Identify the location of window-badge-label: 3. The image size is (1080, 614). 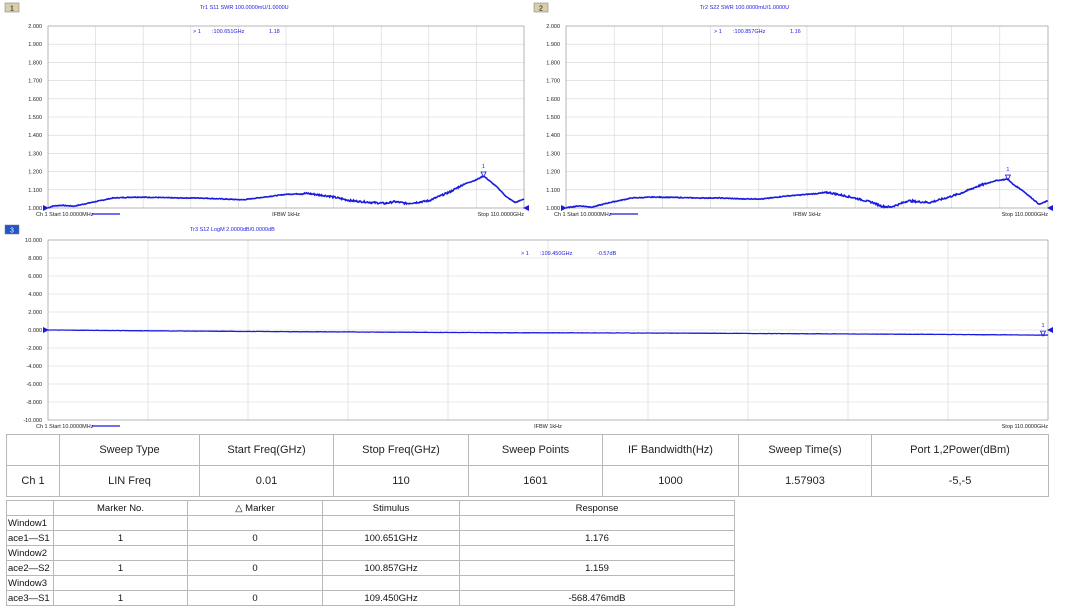
(12, 231).